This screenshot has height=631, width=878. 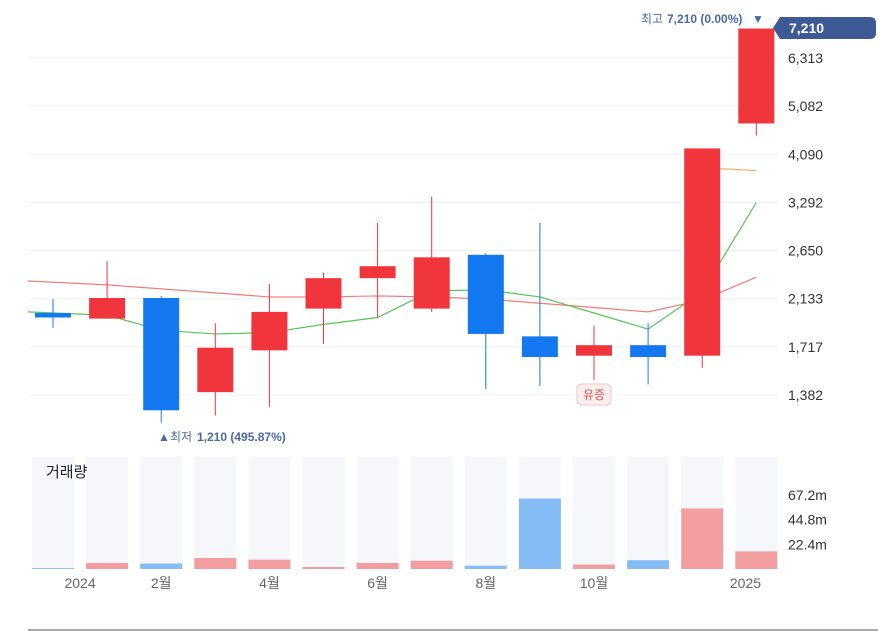 I want to click on event-badge: 유증, so click(x=594, y=394).